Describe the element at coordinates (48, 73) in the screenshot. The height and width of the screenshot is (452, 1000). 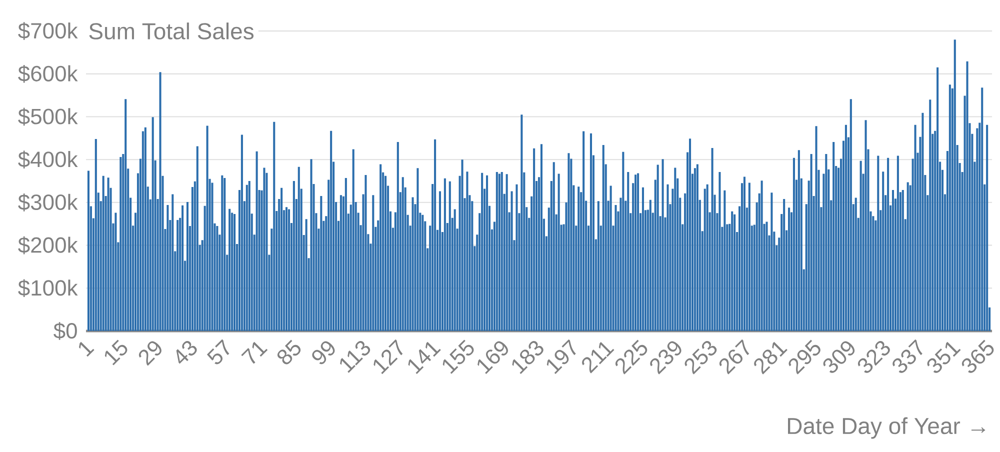
I see `y-tick-label: $600k` at that location.